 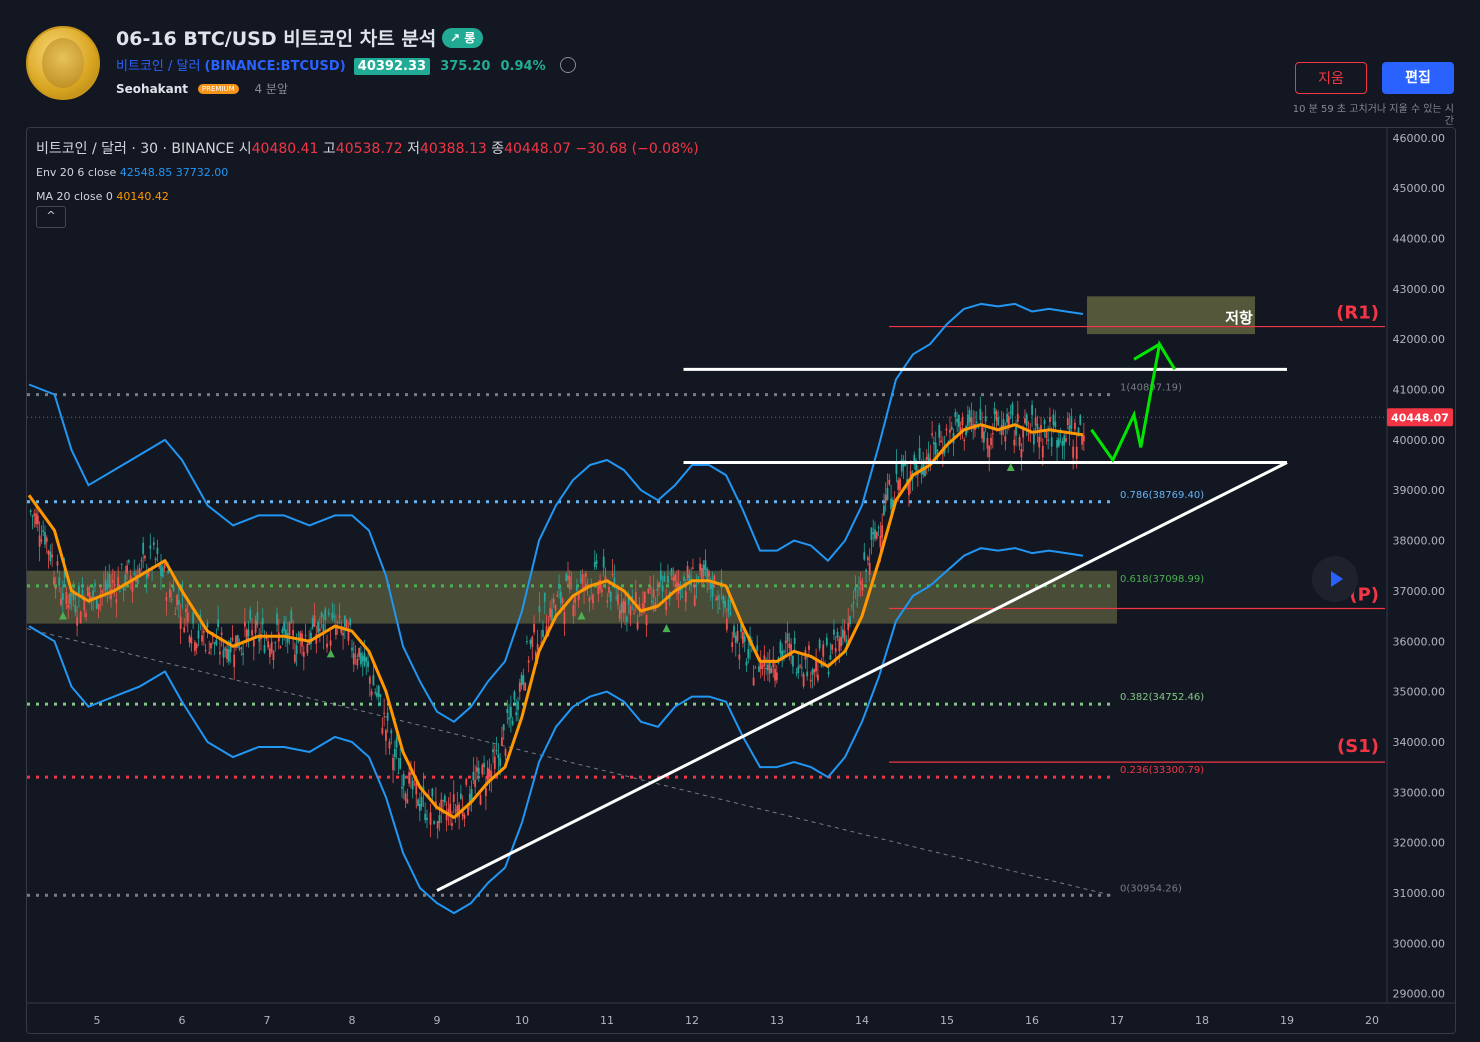 I want to click on legend-symbol: 비트코인 / 달러 · 30 · BINANCE, so click(x=135, y=149).